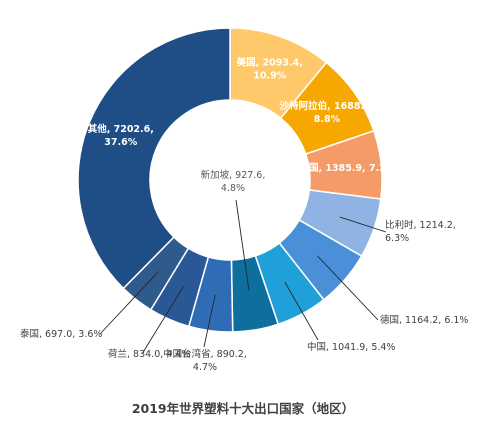  I want to click on slice-label-6: 中国, 1041.9, 5.4%, so click(351, 347).